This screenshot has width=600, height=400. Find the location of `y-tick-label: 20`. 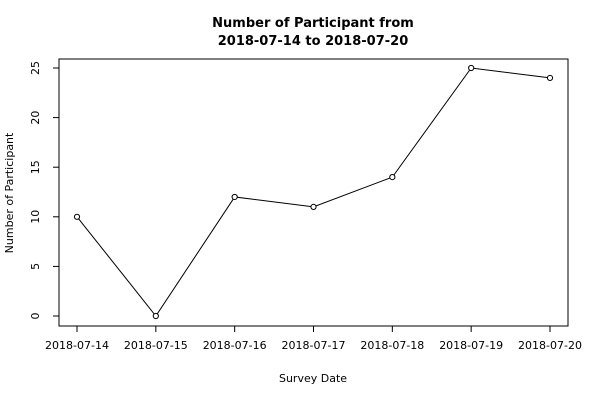

y-tick-label: 20 is located at coordinates (35, 118).